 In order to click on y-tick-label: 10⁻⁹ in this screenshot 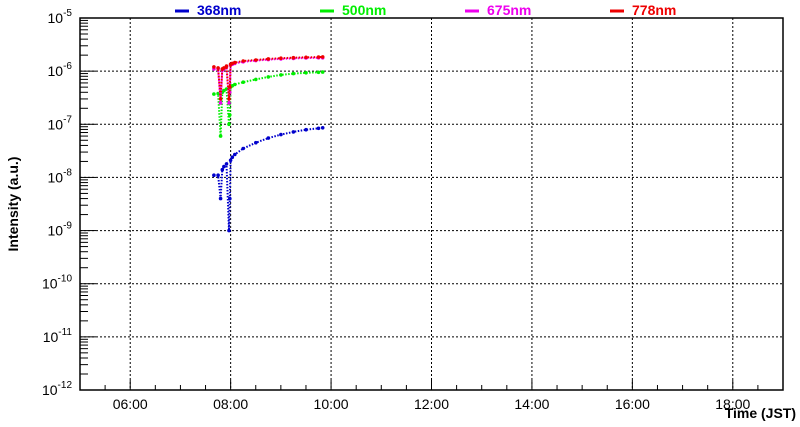, I will do `click(60, 230)`.